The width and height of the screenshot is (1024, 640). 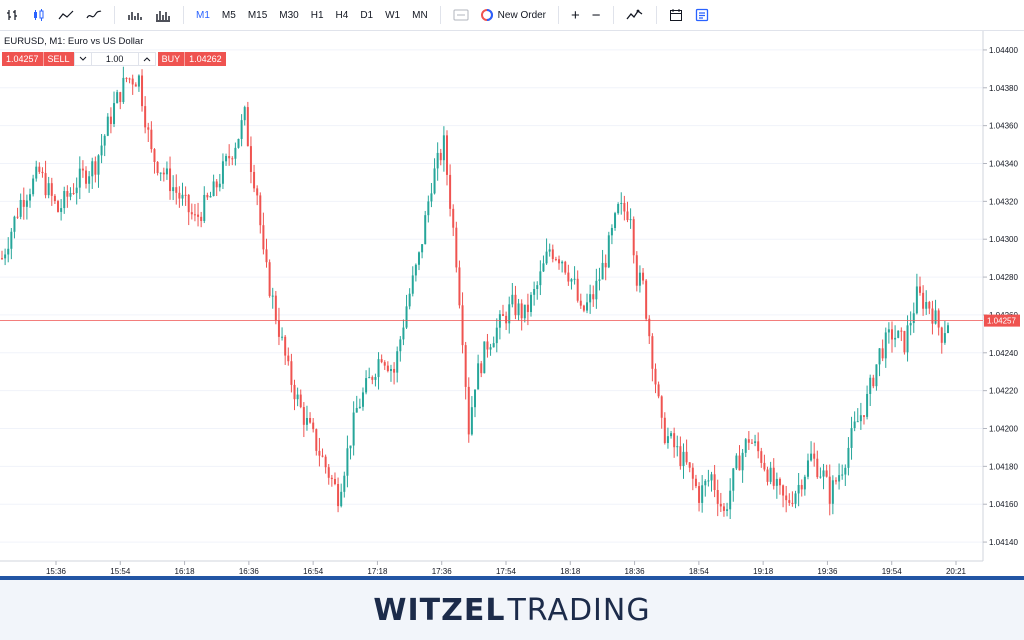 I want to click on top-toolbar: M1 M5 M15 M30 H1 H4 D1 W1 MN New Order + −, so click(x=512, y=15).